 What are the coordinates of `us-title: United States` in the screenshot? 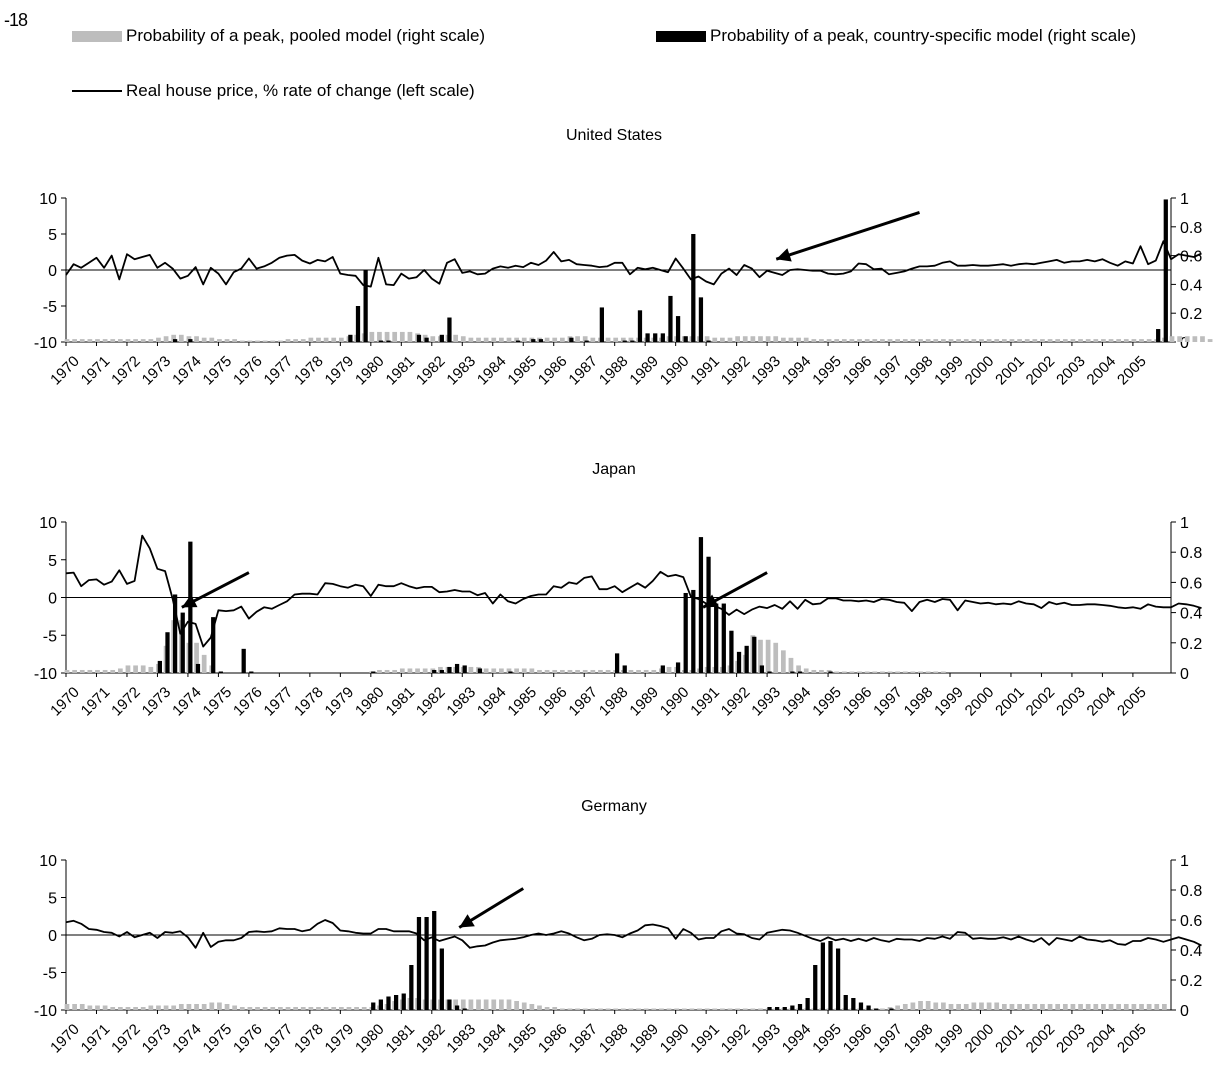 It's located at (614, 135).